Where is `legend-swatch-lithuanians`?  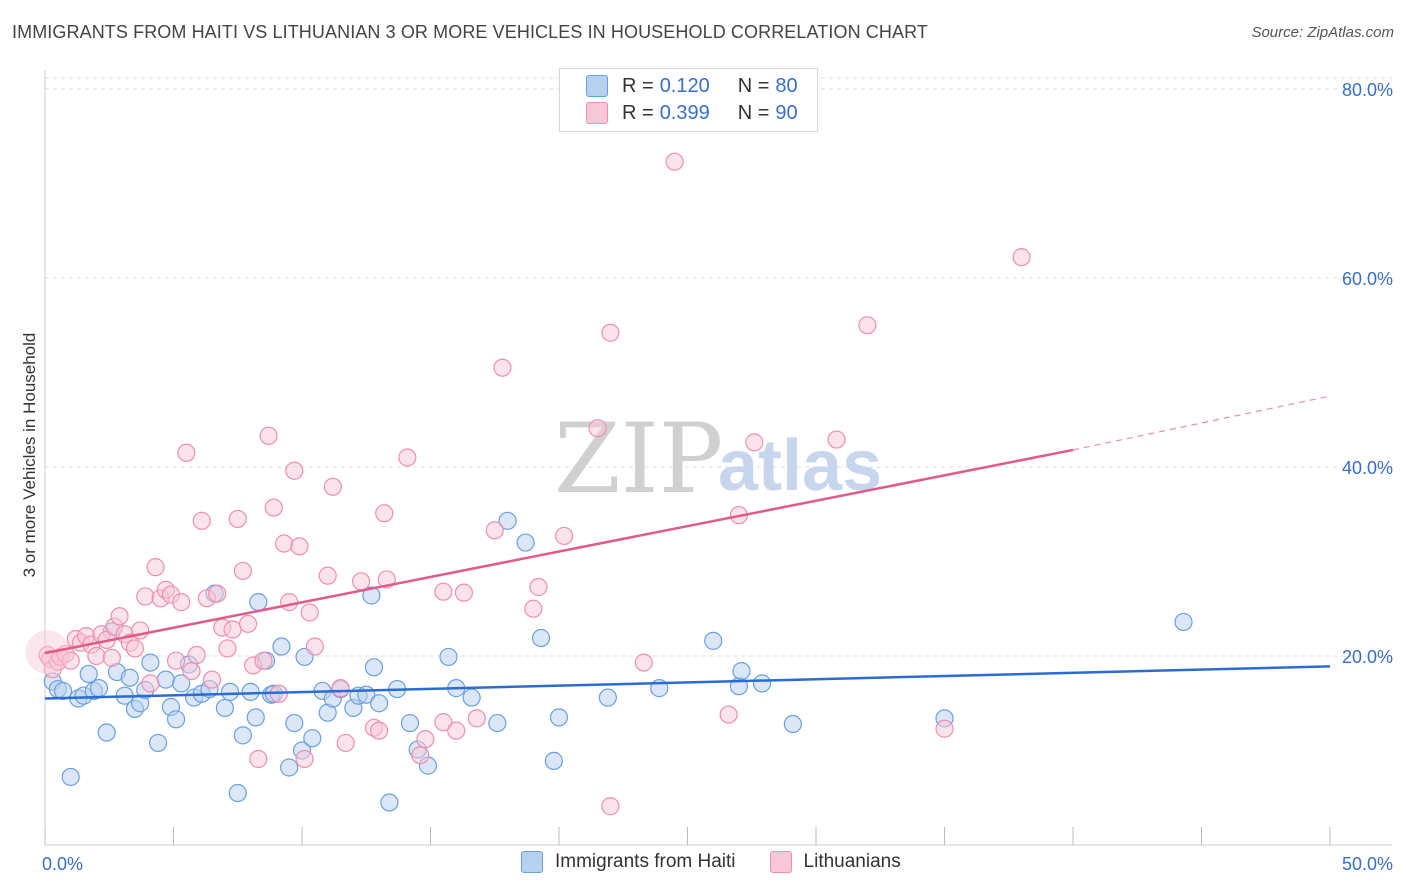
legend-swatch-lithuanians is located at coordinates (597, 113).